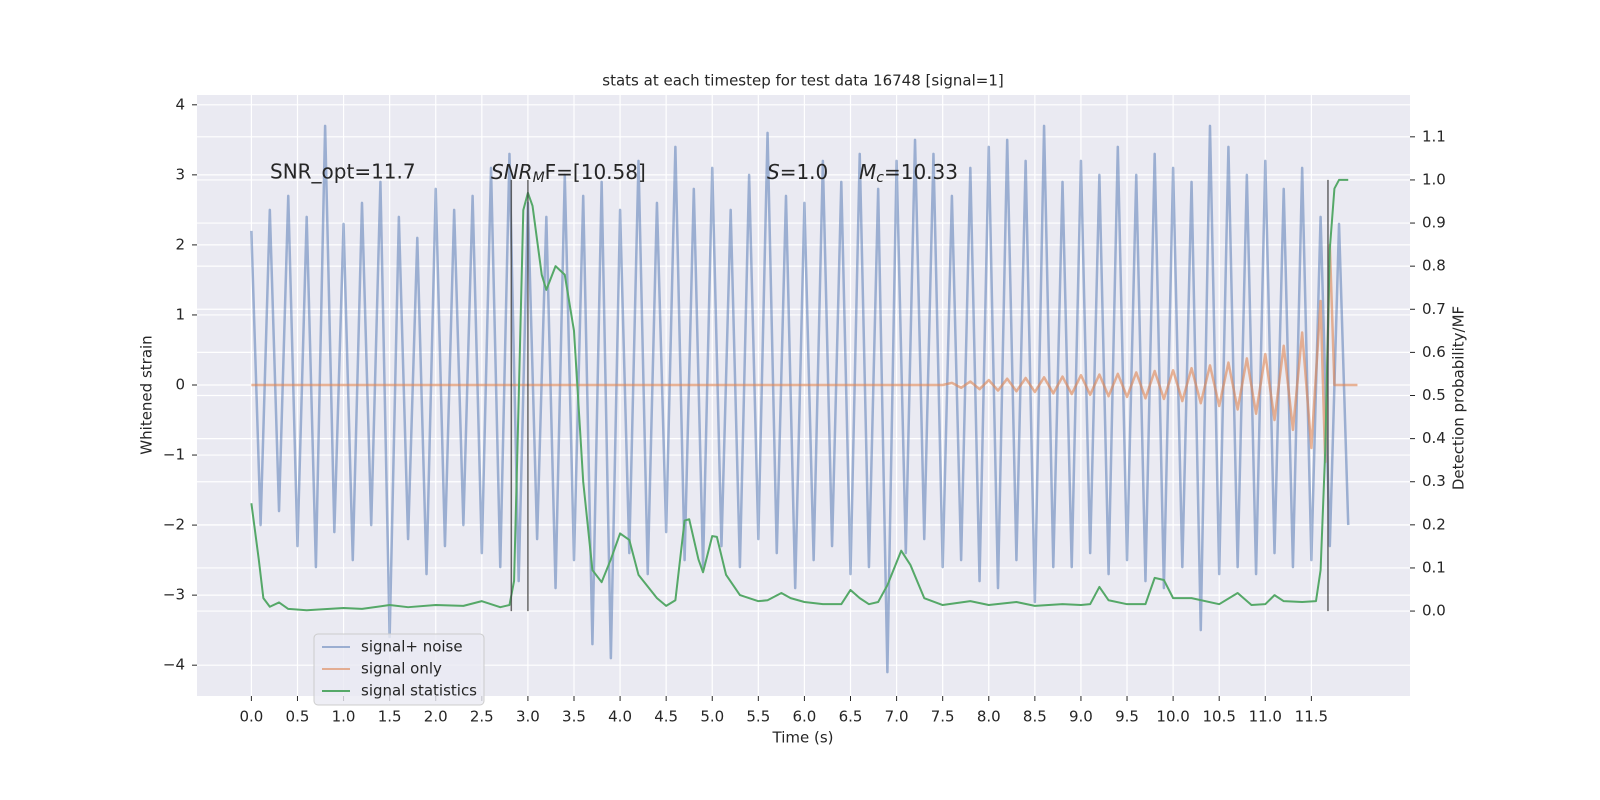  What do you see at coordinates (666, 717) in the screenshot?
I see `x-tick-label: 4.5` at bounding box center [666, 717].